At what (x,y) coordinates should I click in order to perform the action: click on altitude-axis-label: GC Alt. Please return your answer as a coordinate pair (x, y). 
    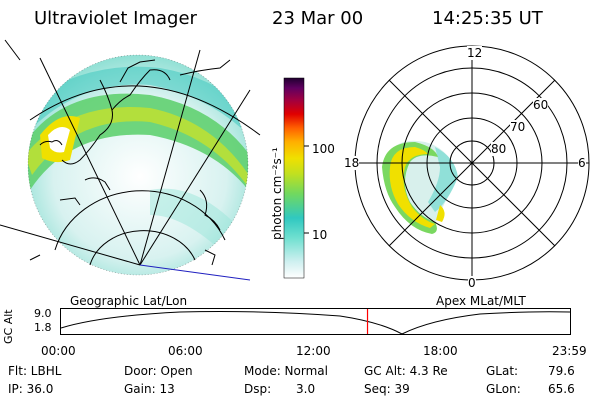
    Looking at the image, I should click on (8, 326).